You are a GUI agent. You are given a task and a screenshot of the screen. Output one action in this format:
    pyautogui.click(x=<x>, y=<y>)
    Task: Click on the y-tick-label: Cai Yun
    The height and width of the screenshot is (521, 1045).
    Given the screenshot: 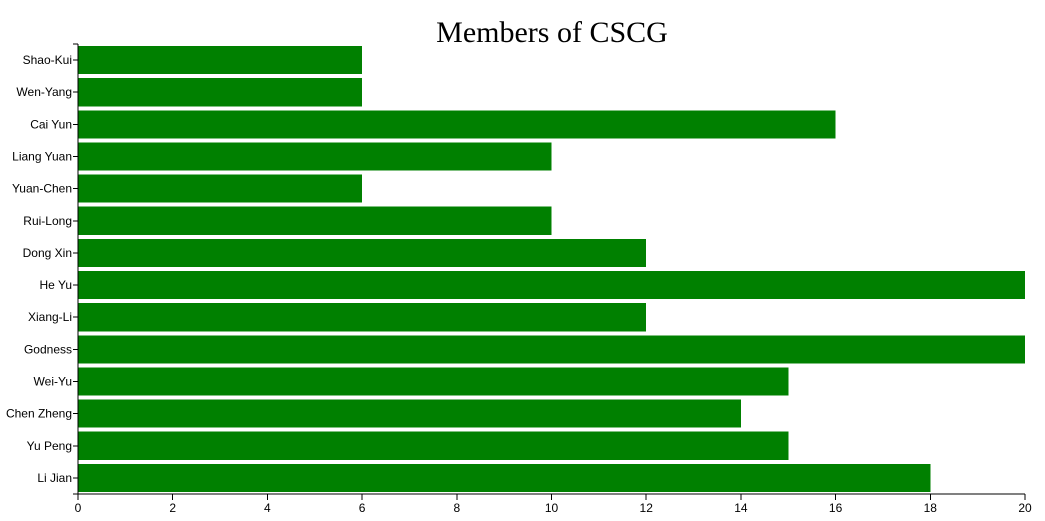 What is the action you would take?
    pyautogui.click(x=51, y=124)
    